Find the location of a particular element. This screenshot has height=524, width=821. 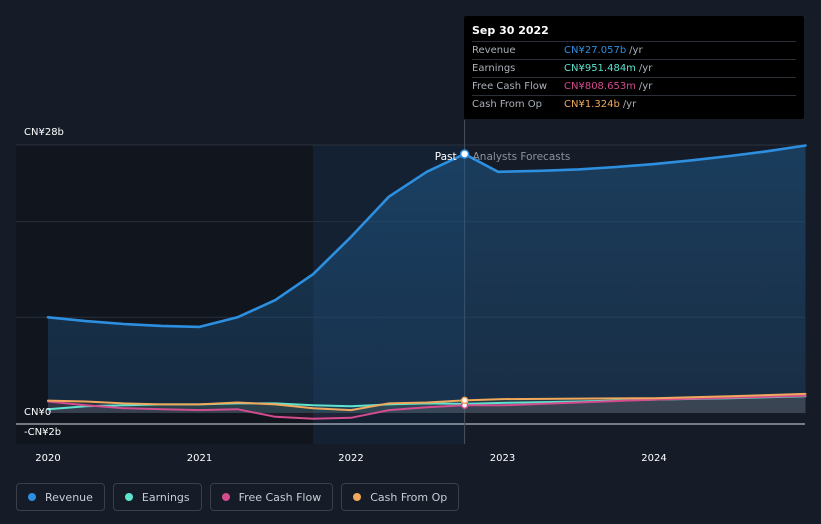

tooltip-date: Sep 30 2022 is located at coordinates (510, 30).